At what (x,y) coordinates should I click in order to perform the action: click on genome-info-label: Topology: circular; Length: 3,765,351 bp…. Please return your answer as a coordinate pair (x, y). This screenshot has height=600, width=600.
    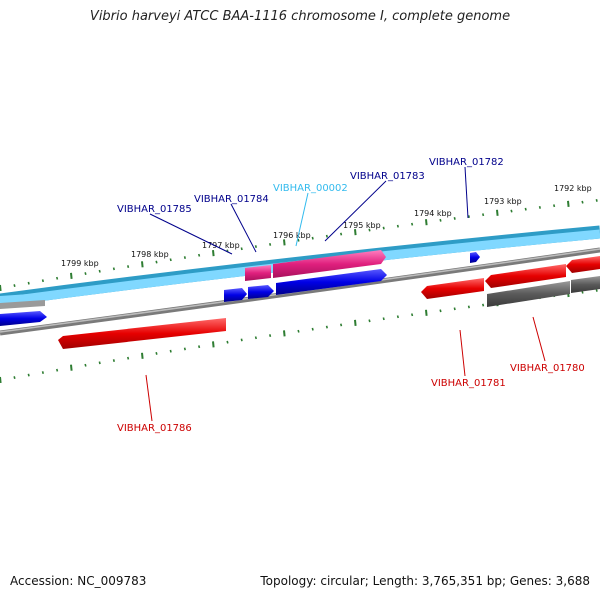
    Looking at the image, I should click on (425, 581).